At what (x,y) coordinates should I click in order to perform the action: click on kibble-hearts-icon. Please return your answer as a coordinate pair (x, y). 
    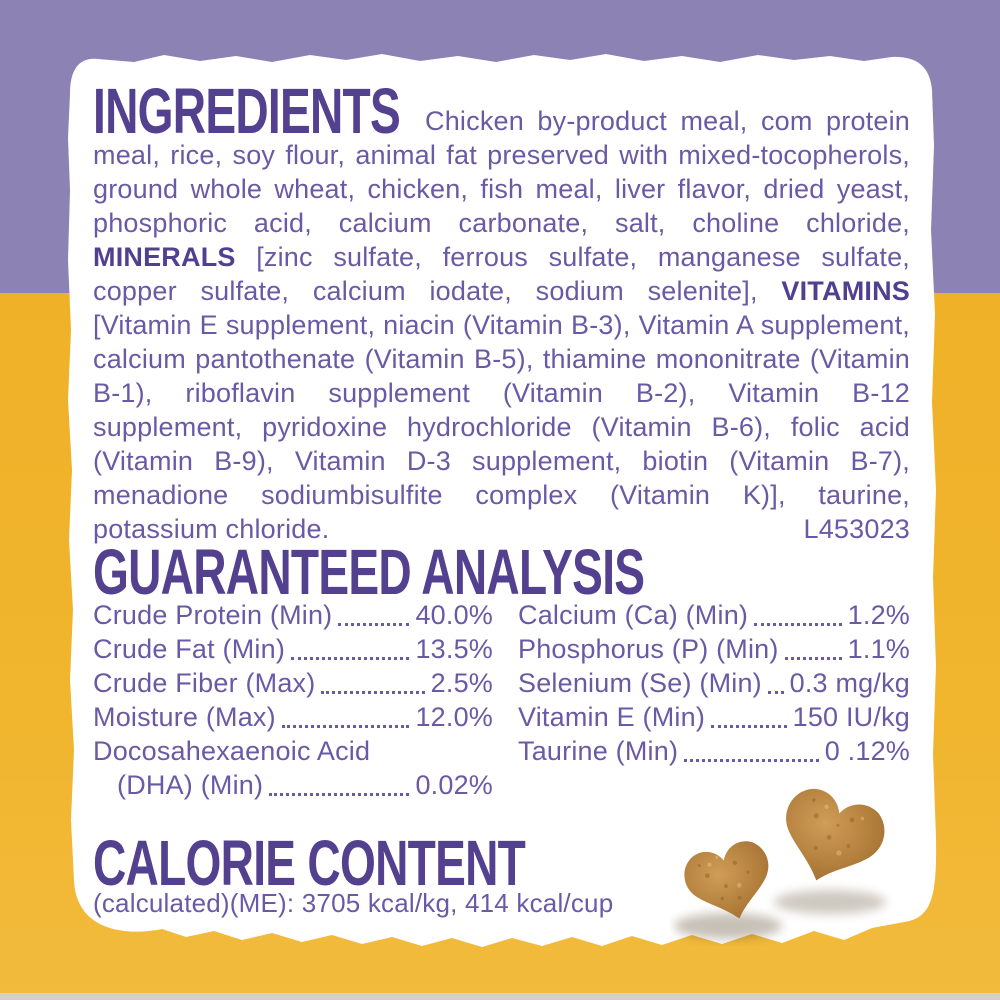
    Looking at the image, I should click on (780, 863).